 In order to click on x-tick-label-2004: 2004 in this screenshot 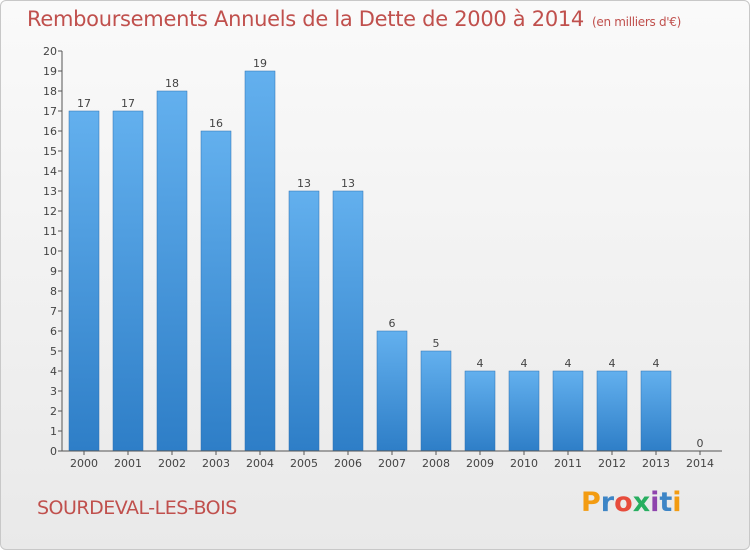, I will do `click(260, 463)`.